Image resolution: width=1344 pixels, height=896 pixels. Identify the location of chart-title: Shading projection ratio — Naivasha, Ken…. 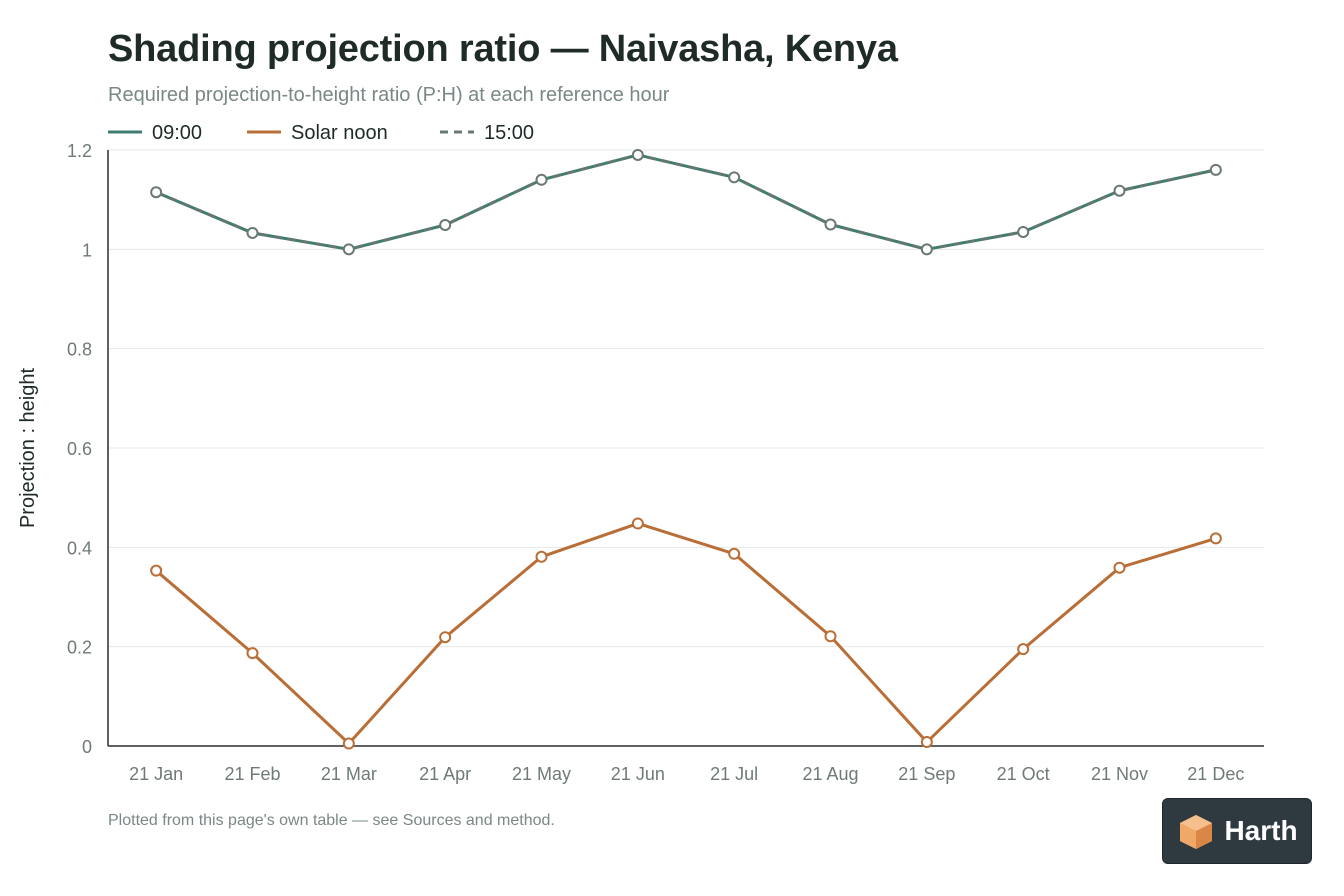
(503, 49).